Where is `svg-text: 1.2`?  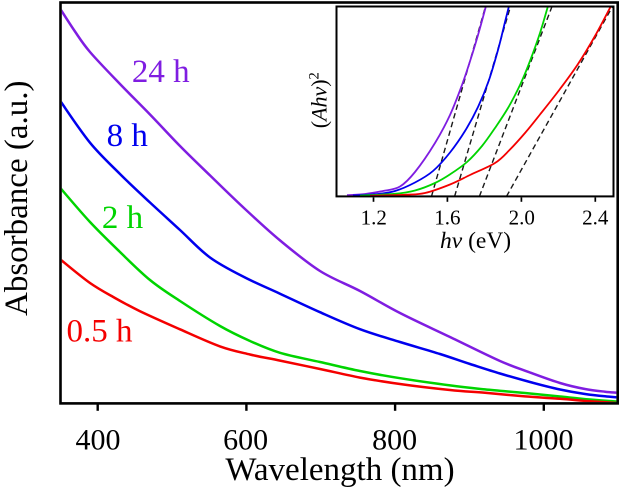
svg-text: 1.2 is located at coordinates (374, 218).